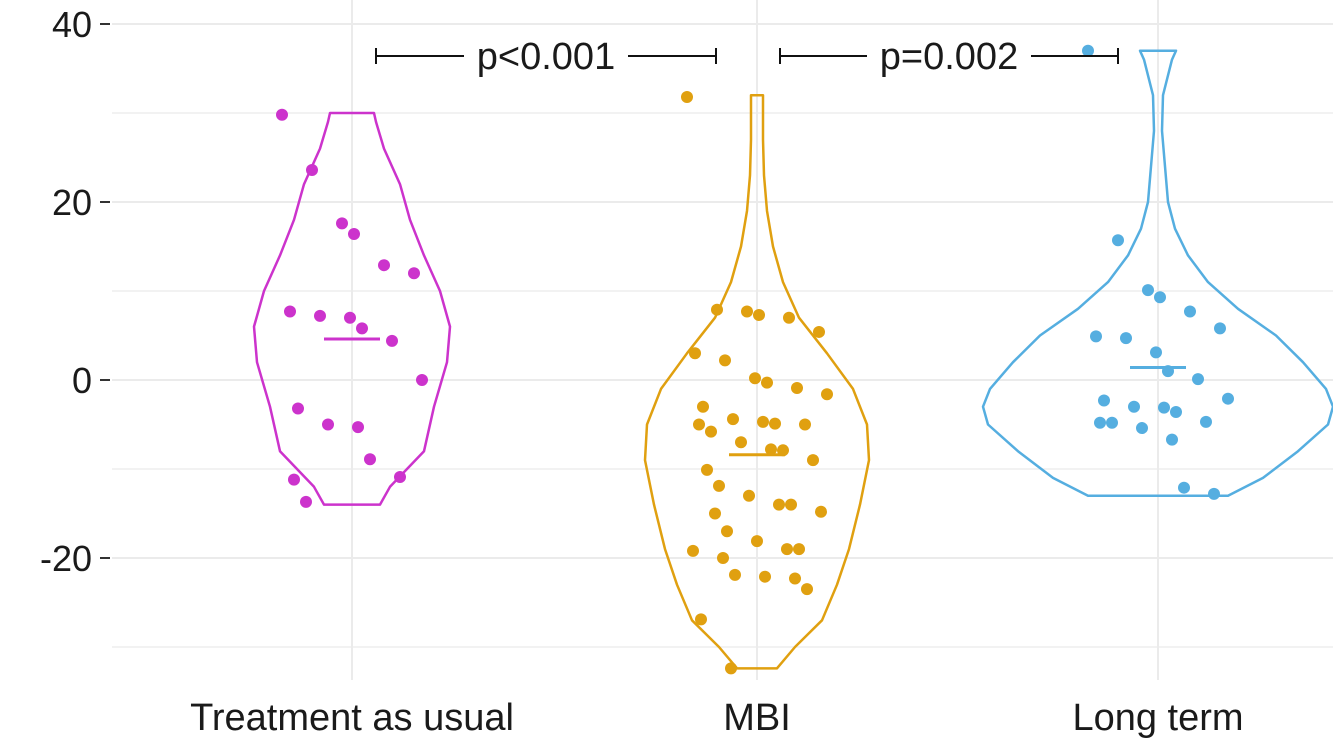  What do you see at coordinates (716, 718) in the screenshot?
I see `x-axis: Treatment as usual MBI Long term` at bounding box center [716, 718].